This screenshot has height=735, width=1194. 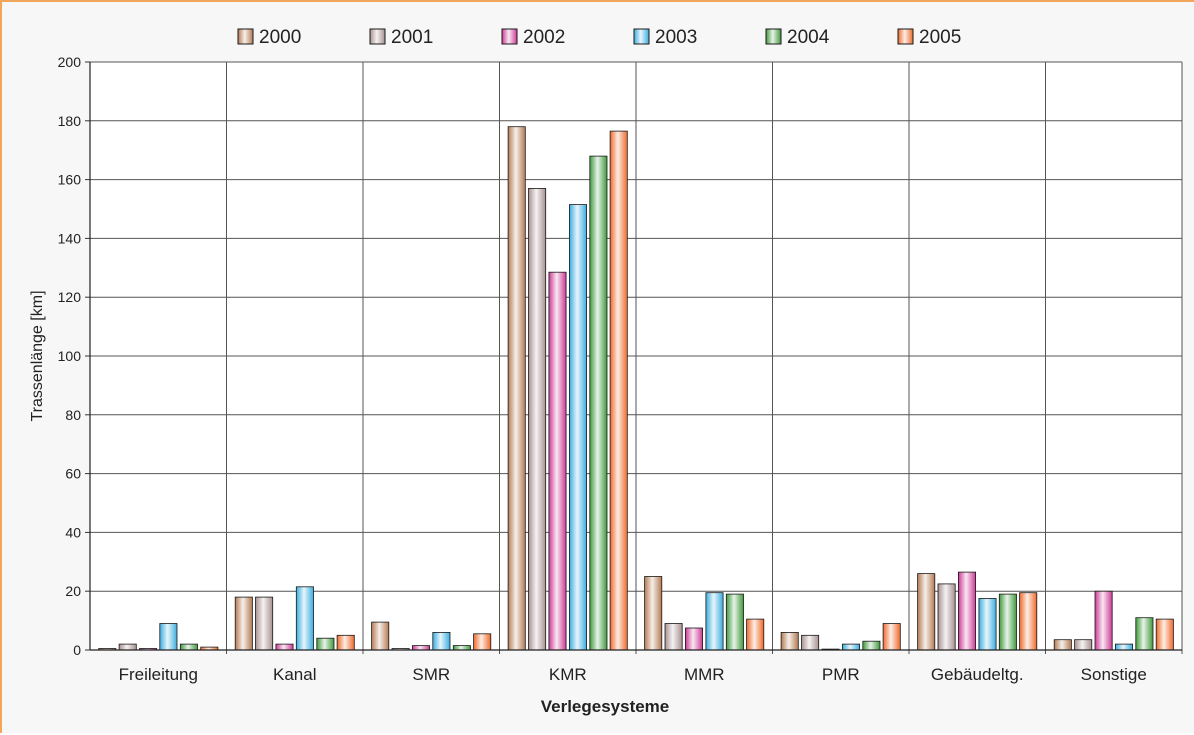 I want to click on bar-2004-Kanal, so click(x=325, y=644).